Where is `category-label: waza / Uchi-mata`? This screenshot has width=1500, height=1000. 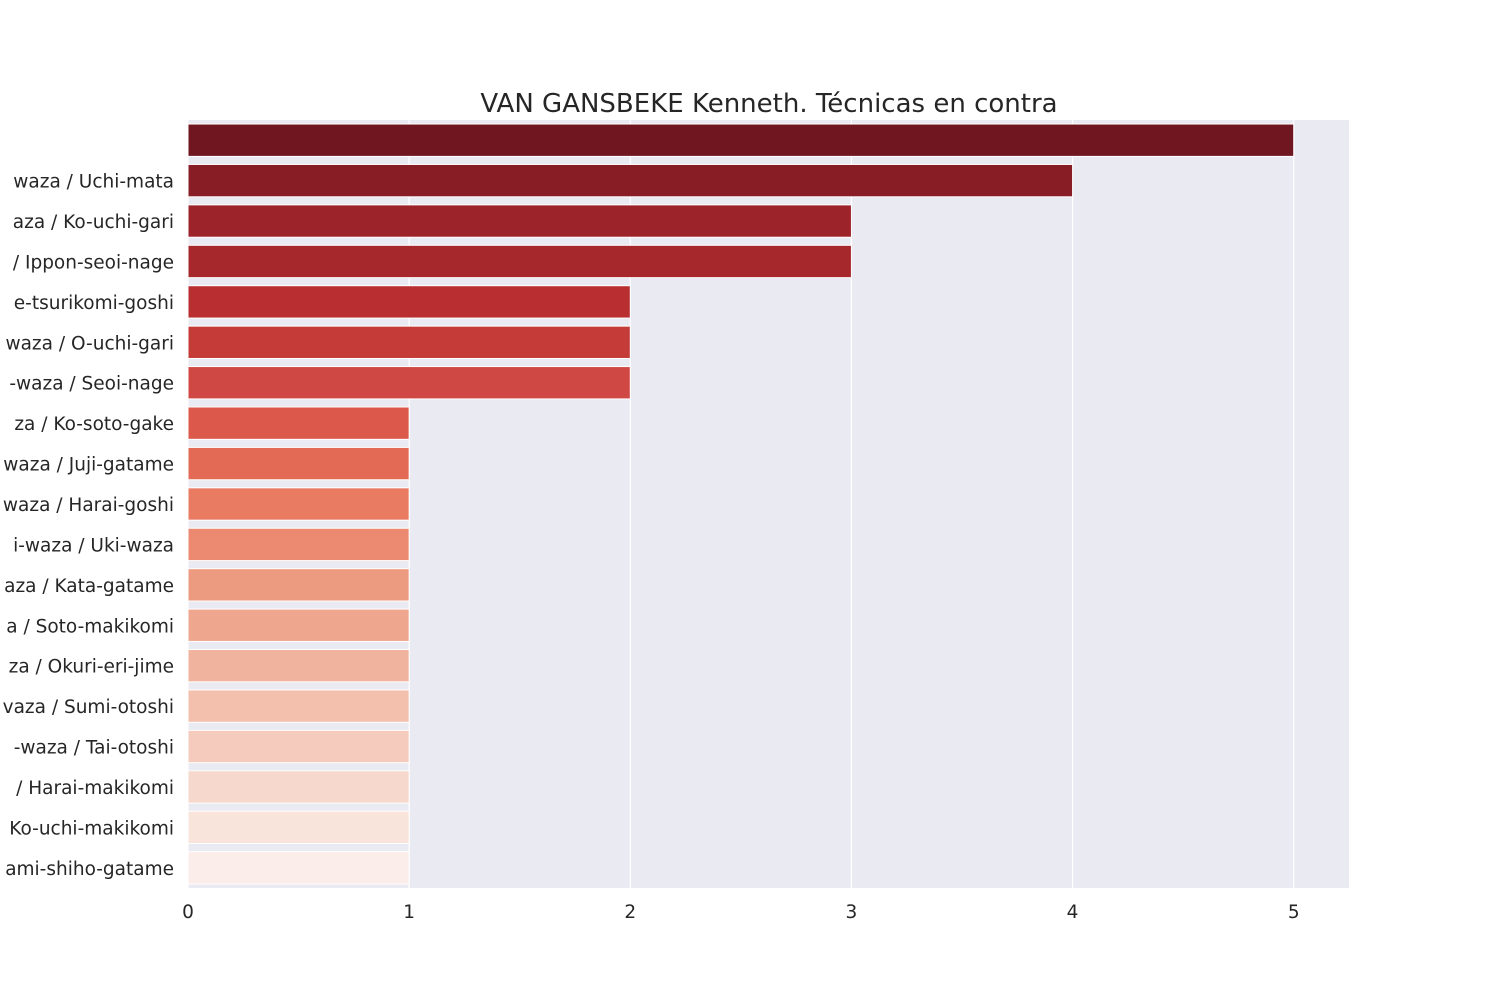
category-label: waza / Uchi-mata is located at coordinates (93, 182).